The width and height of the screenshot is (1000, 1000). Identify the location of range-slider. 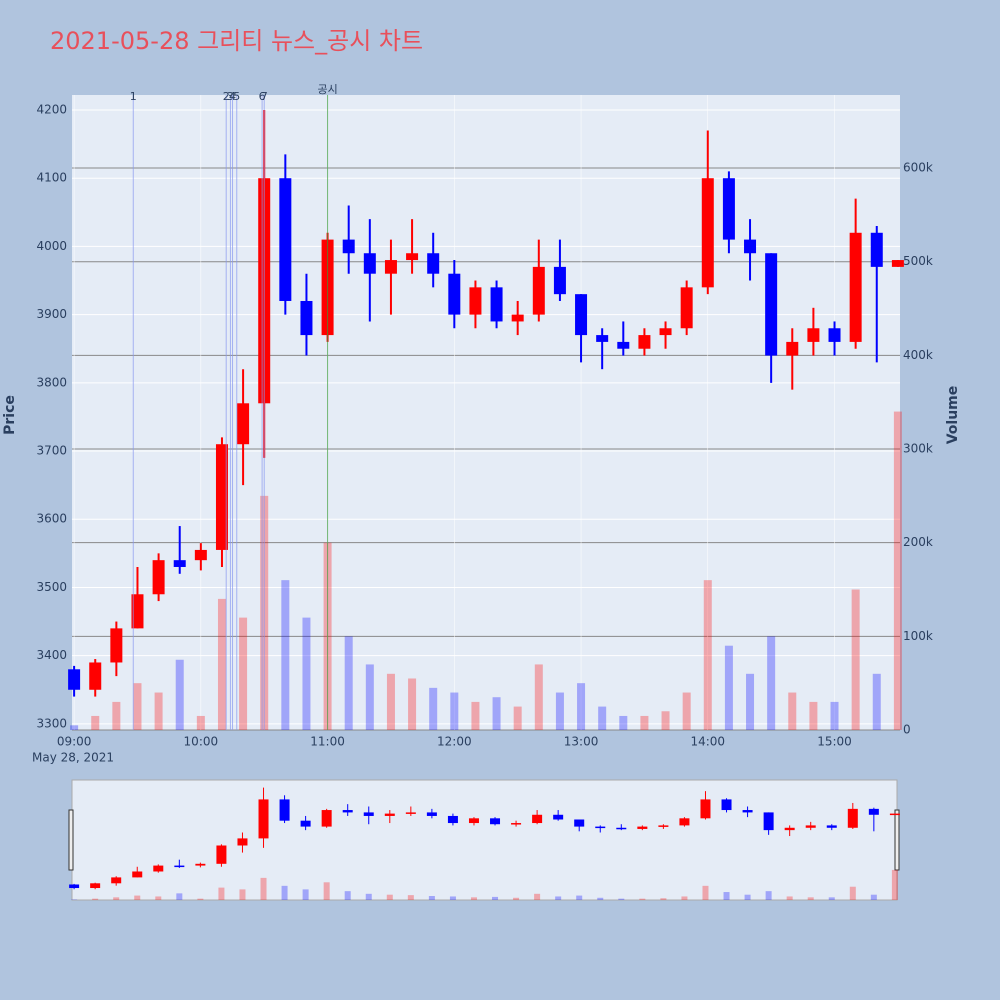
(484, 840).